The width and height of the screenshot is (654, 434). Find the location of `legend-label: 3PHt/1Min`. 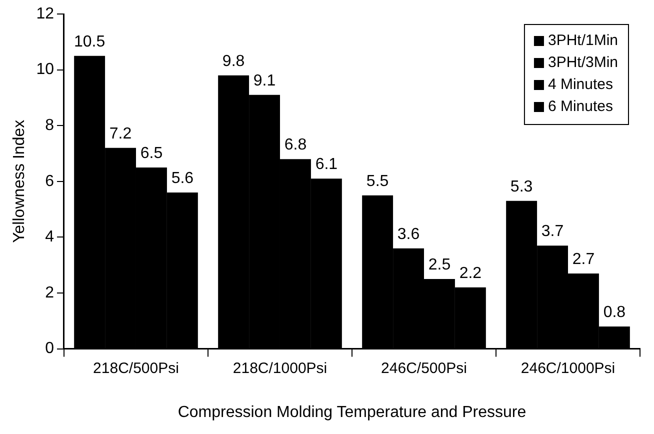

legend-label: 3PHt/1Min is located at coordinates (583, 41).